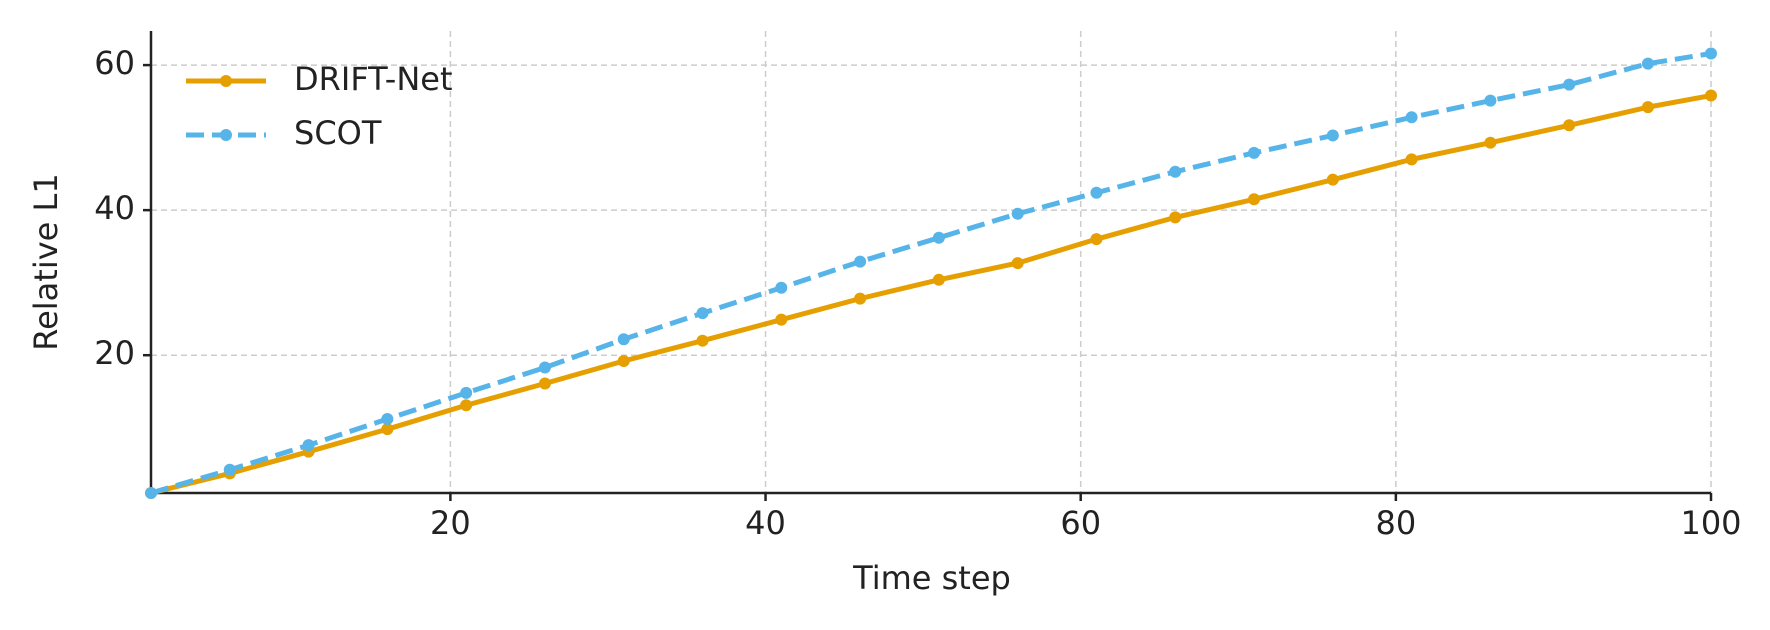 This screenshot has height=630, width=1770. Describe the element at coordinates (46, 261) in the screenshot. I see `y-axis-label: Relative L1` at that location.